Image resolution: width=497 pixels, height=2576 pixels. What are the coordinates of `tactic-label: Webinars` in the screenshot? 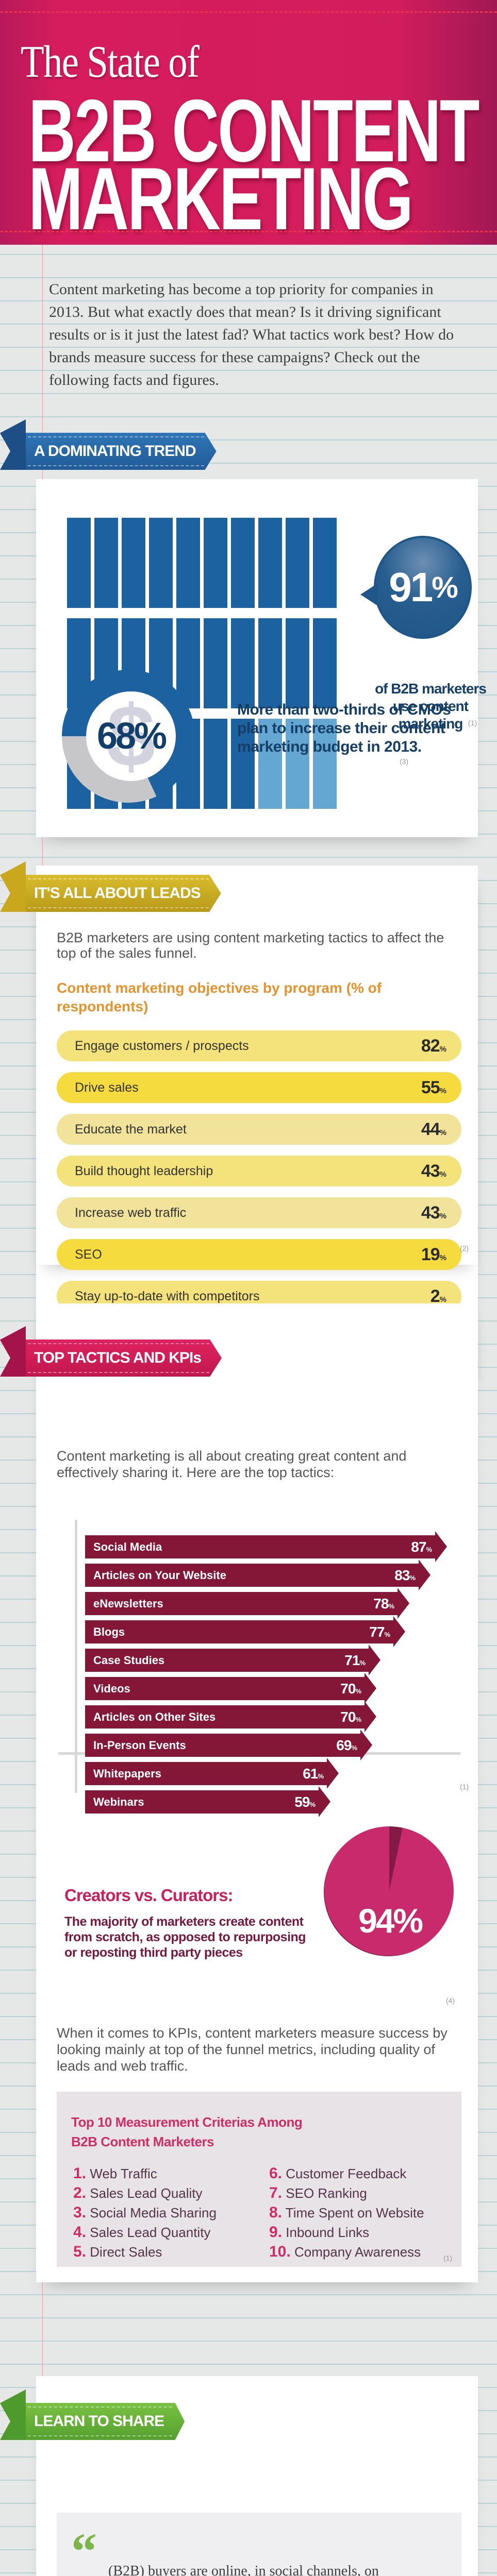 It's located at (118, 1801).